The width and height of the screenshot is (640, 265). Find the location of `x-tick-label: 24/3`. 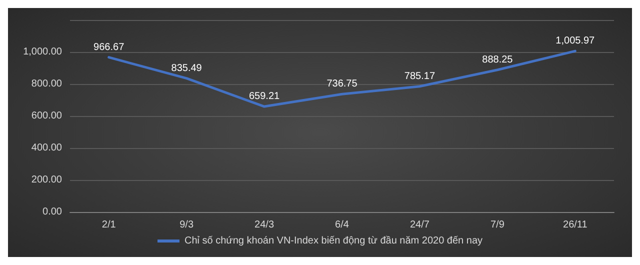

x-tick-label: 24/3 is located at coordinates (264, 225).